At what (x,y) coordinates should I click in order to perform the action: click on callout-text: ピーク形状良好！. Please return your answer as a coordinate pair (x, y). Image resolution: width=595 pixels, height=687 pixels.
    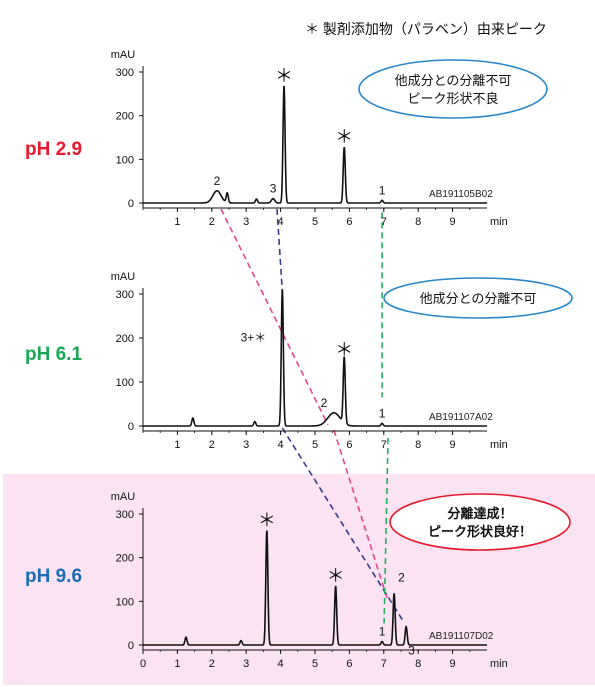
    Looking at the image, I should click on (480, 531).